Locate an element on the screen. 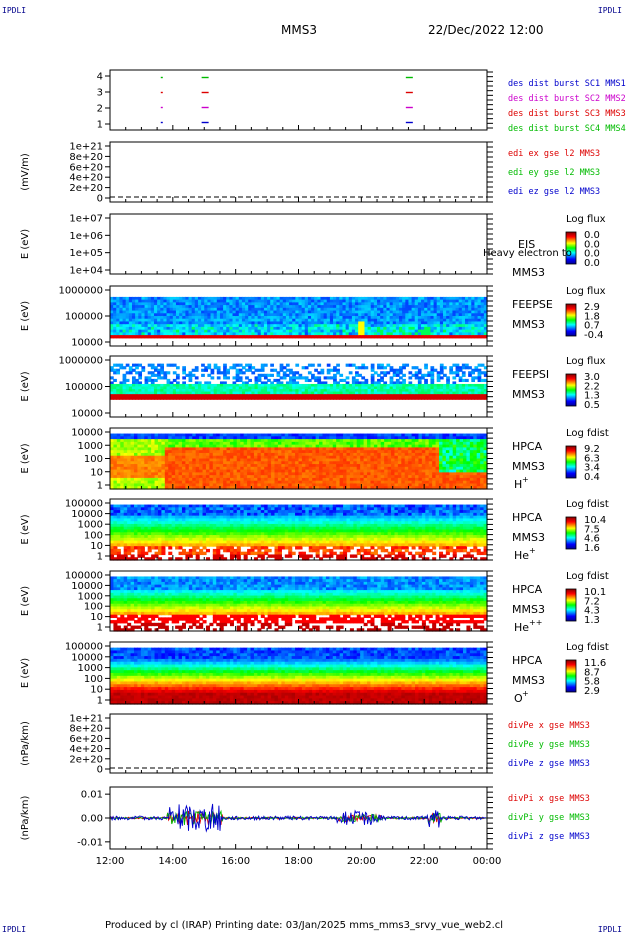 This screenshot has height=934, width=630. legend-entry: des dist burst SC4 MMS4 is located at coordinates (567, 129).